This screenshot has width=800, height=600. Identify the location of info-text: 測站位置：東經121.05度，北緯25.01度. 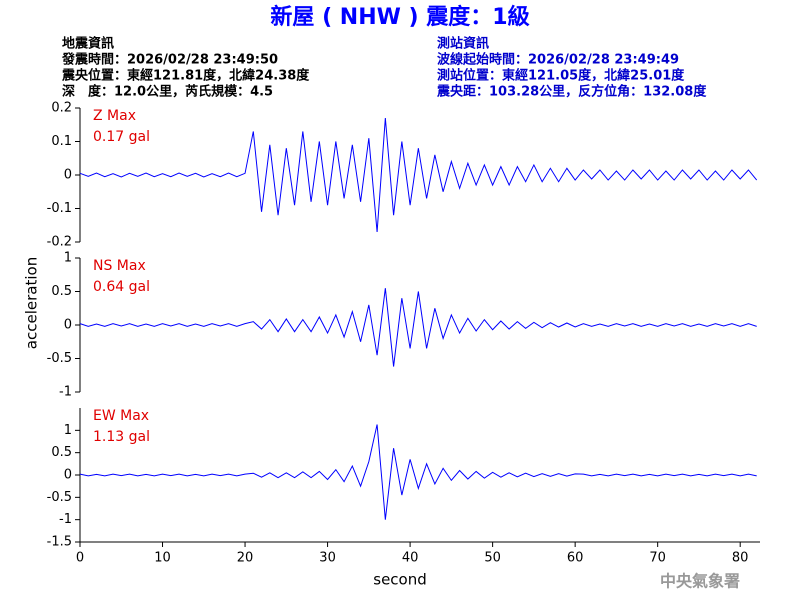
(561, 76).